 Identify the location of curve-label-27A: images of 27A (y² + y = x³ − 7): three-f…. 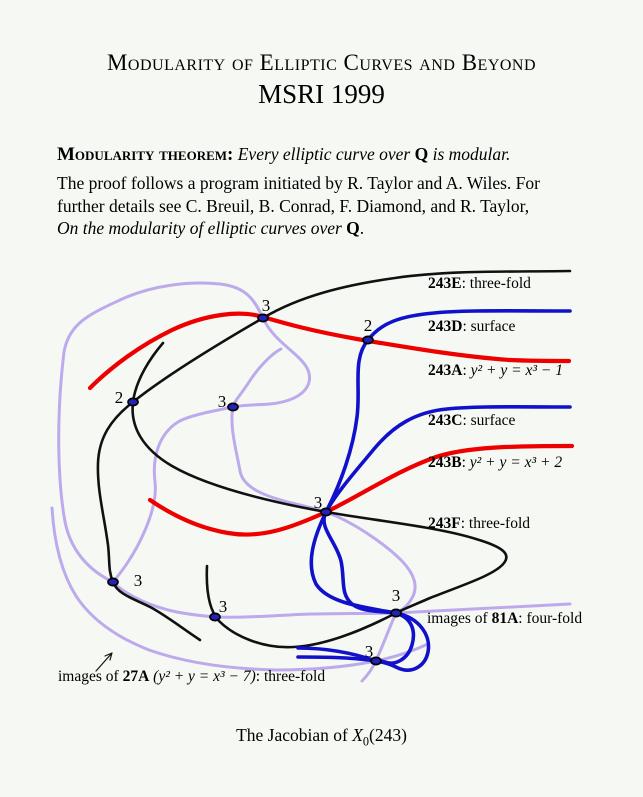
(191, 677).